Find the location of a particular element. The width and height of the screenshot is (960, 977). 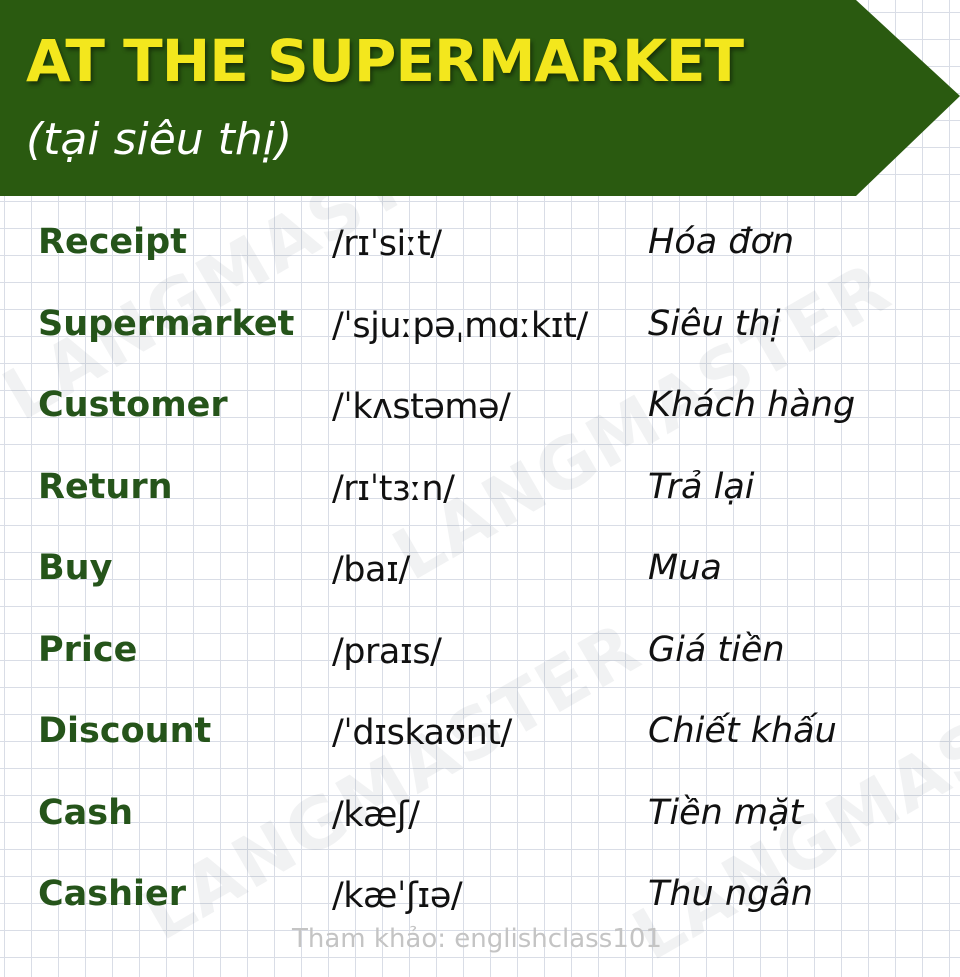

vocab-row-discount: Discount /ˈdɪskaʊnt/ Chiết khấu is located at coordinates (480, 732).